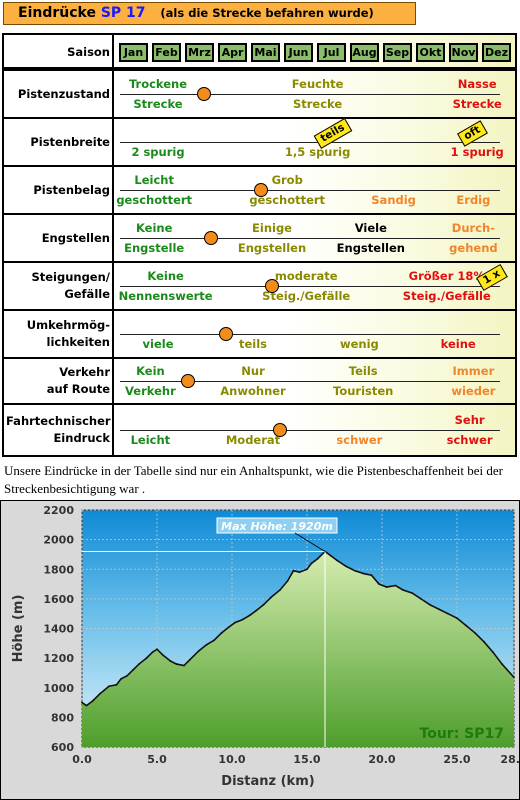 This screenshot has width=520, height=800. Describe the element at coordinates (232, 52) in the screenshot. I see `month-apr: Apr` at that location.